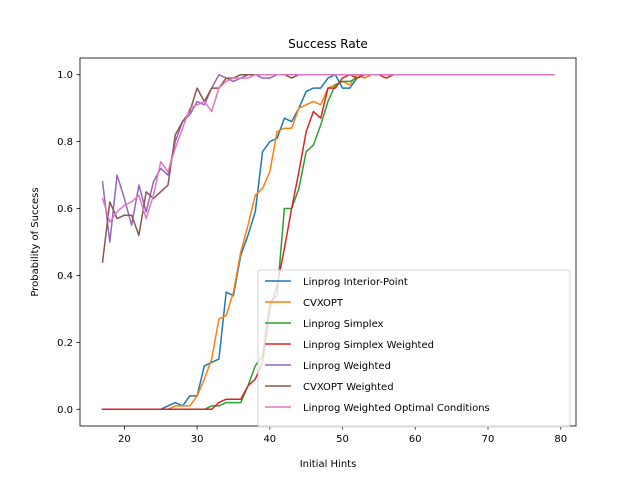 The image size is (640, 480). Describe the element at coordinates (343, 324) in the screenshot. I see `legend-label-2: Linprog Simplex` at that location.